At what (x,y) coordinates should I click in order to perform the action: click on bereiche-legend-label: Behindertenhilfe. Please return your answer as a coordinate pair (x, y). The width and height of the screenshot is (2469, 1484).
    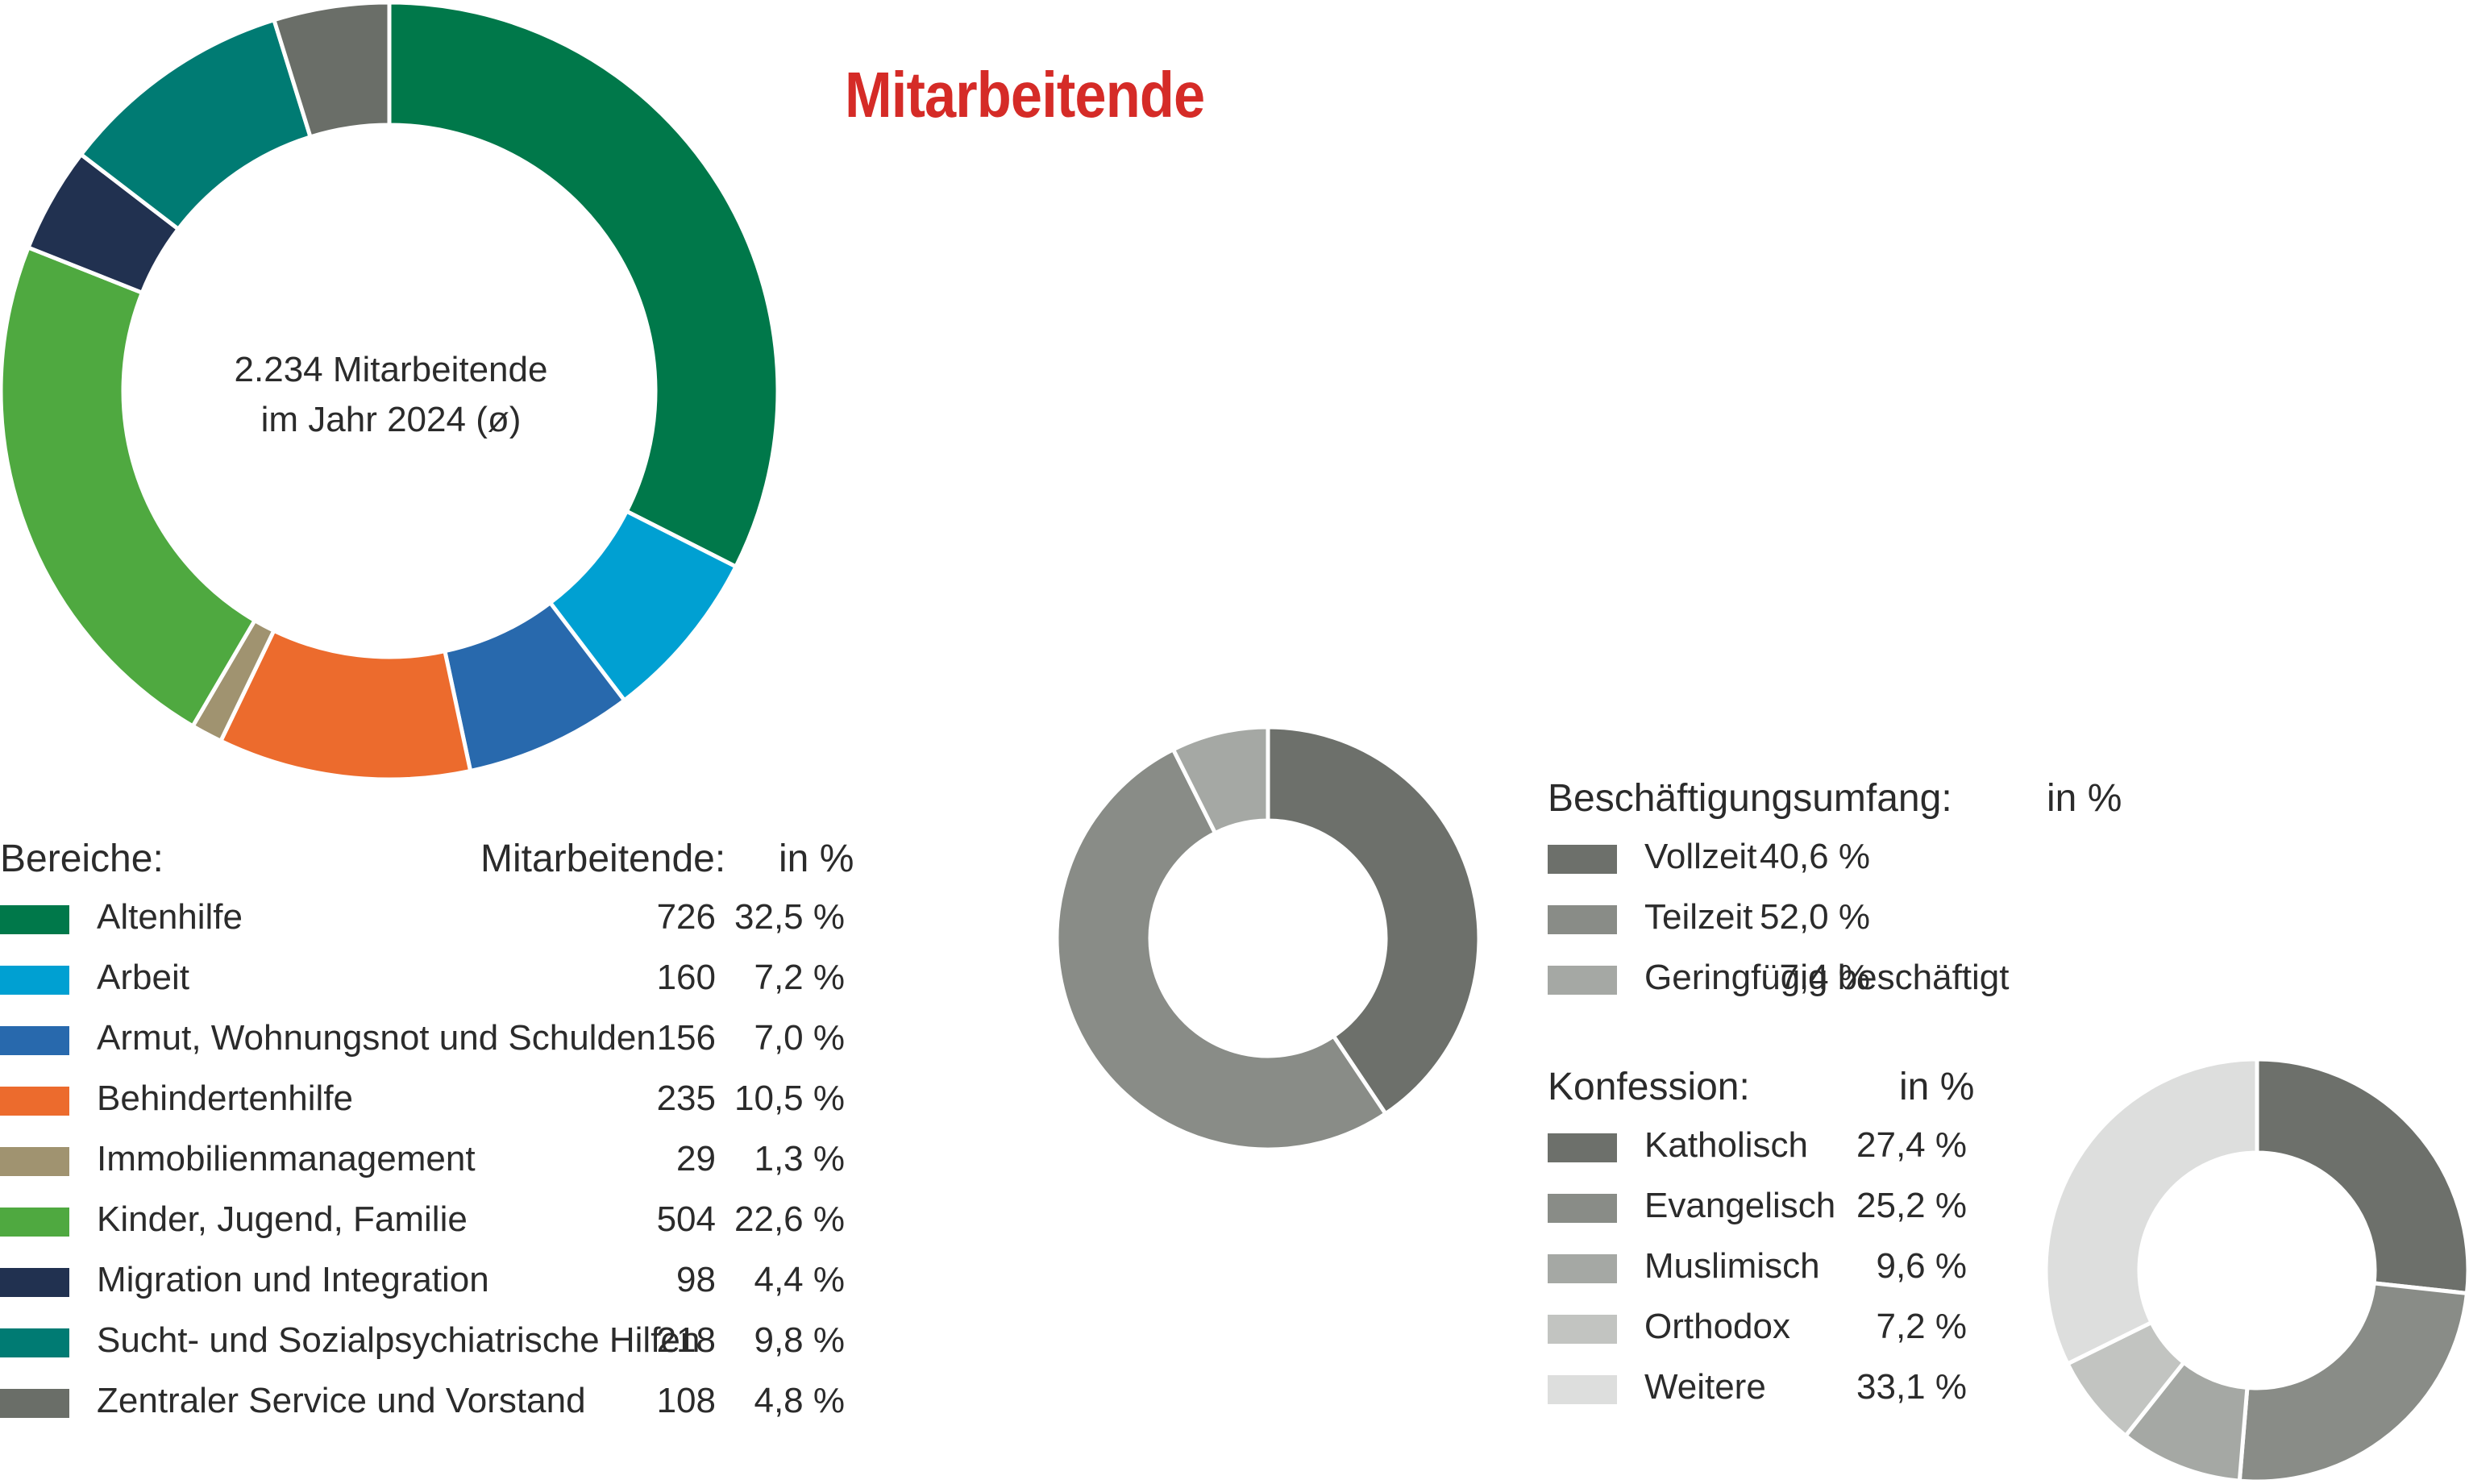
    Looking at the image, I should click on (225, 1098).